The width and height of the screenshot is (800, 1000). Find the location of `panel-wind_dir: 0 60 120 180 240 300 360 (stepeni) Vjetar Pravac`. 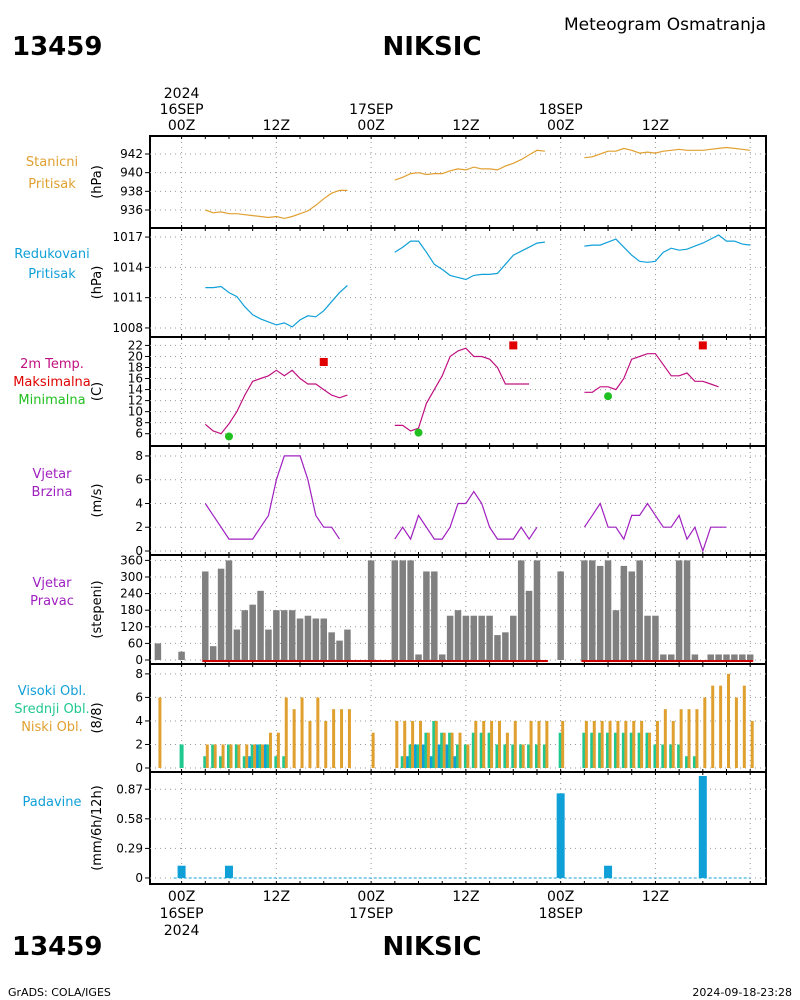

panel-wind_dir: 0 60 120 180 240 300 360 (stepeni) Vjetar Pravac is located at coordinates (398, 610).